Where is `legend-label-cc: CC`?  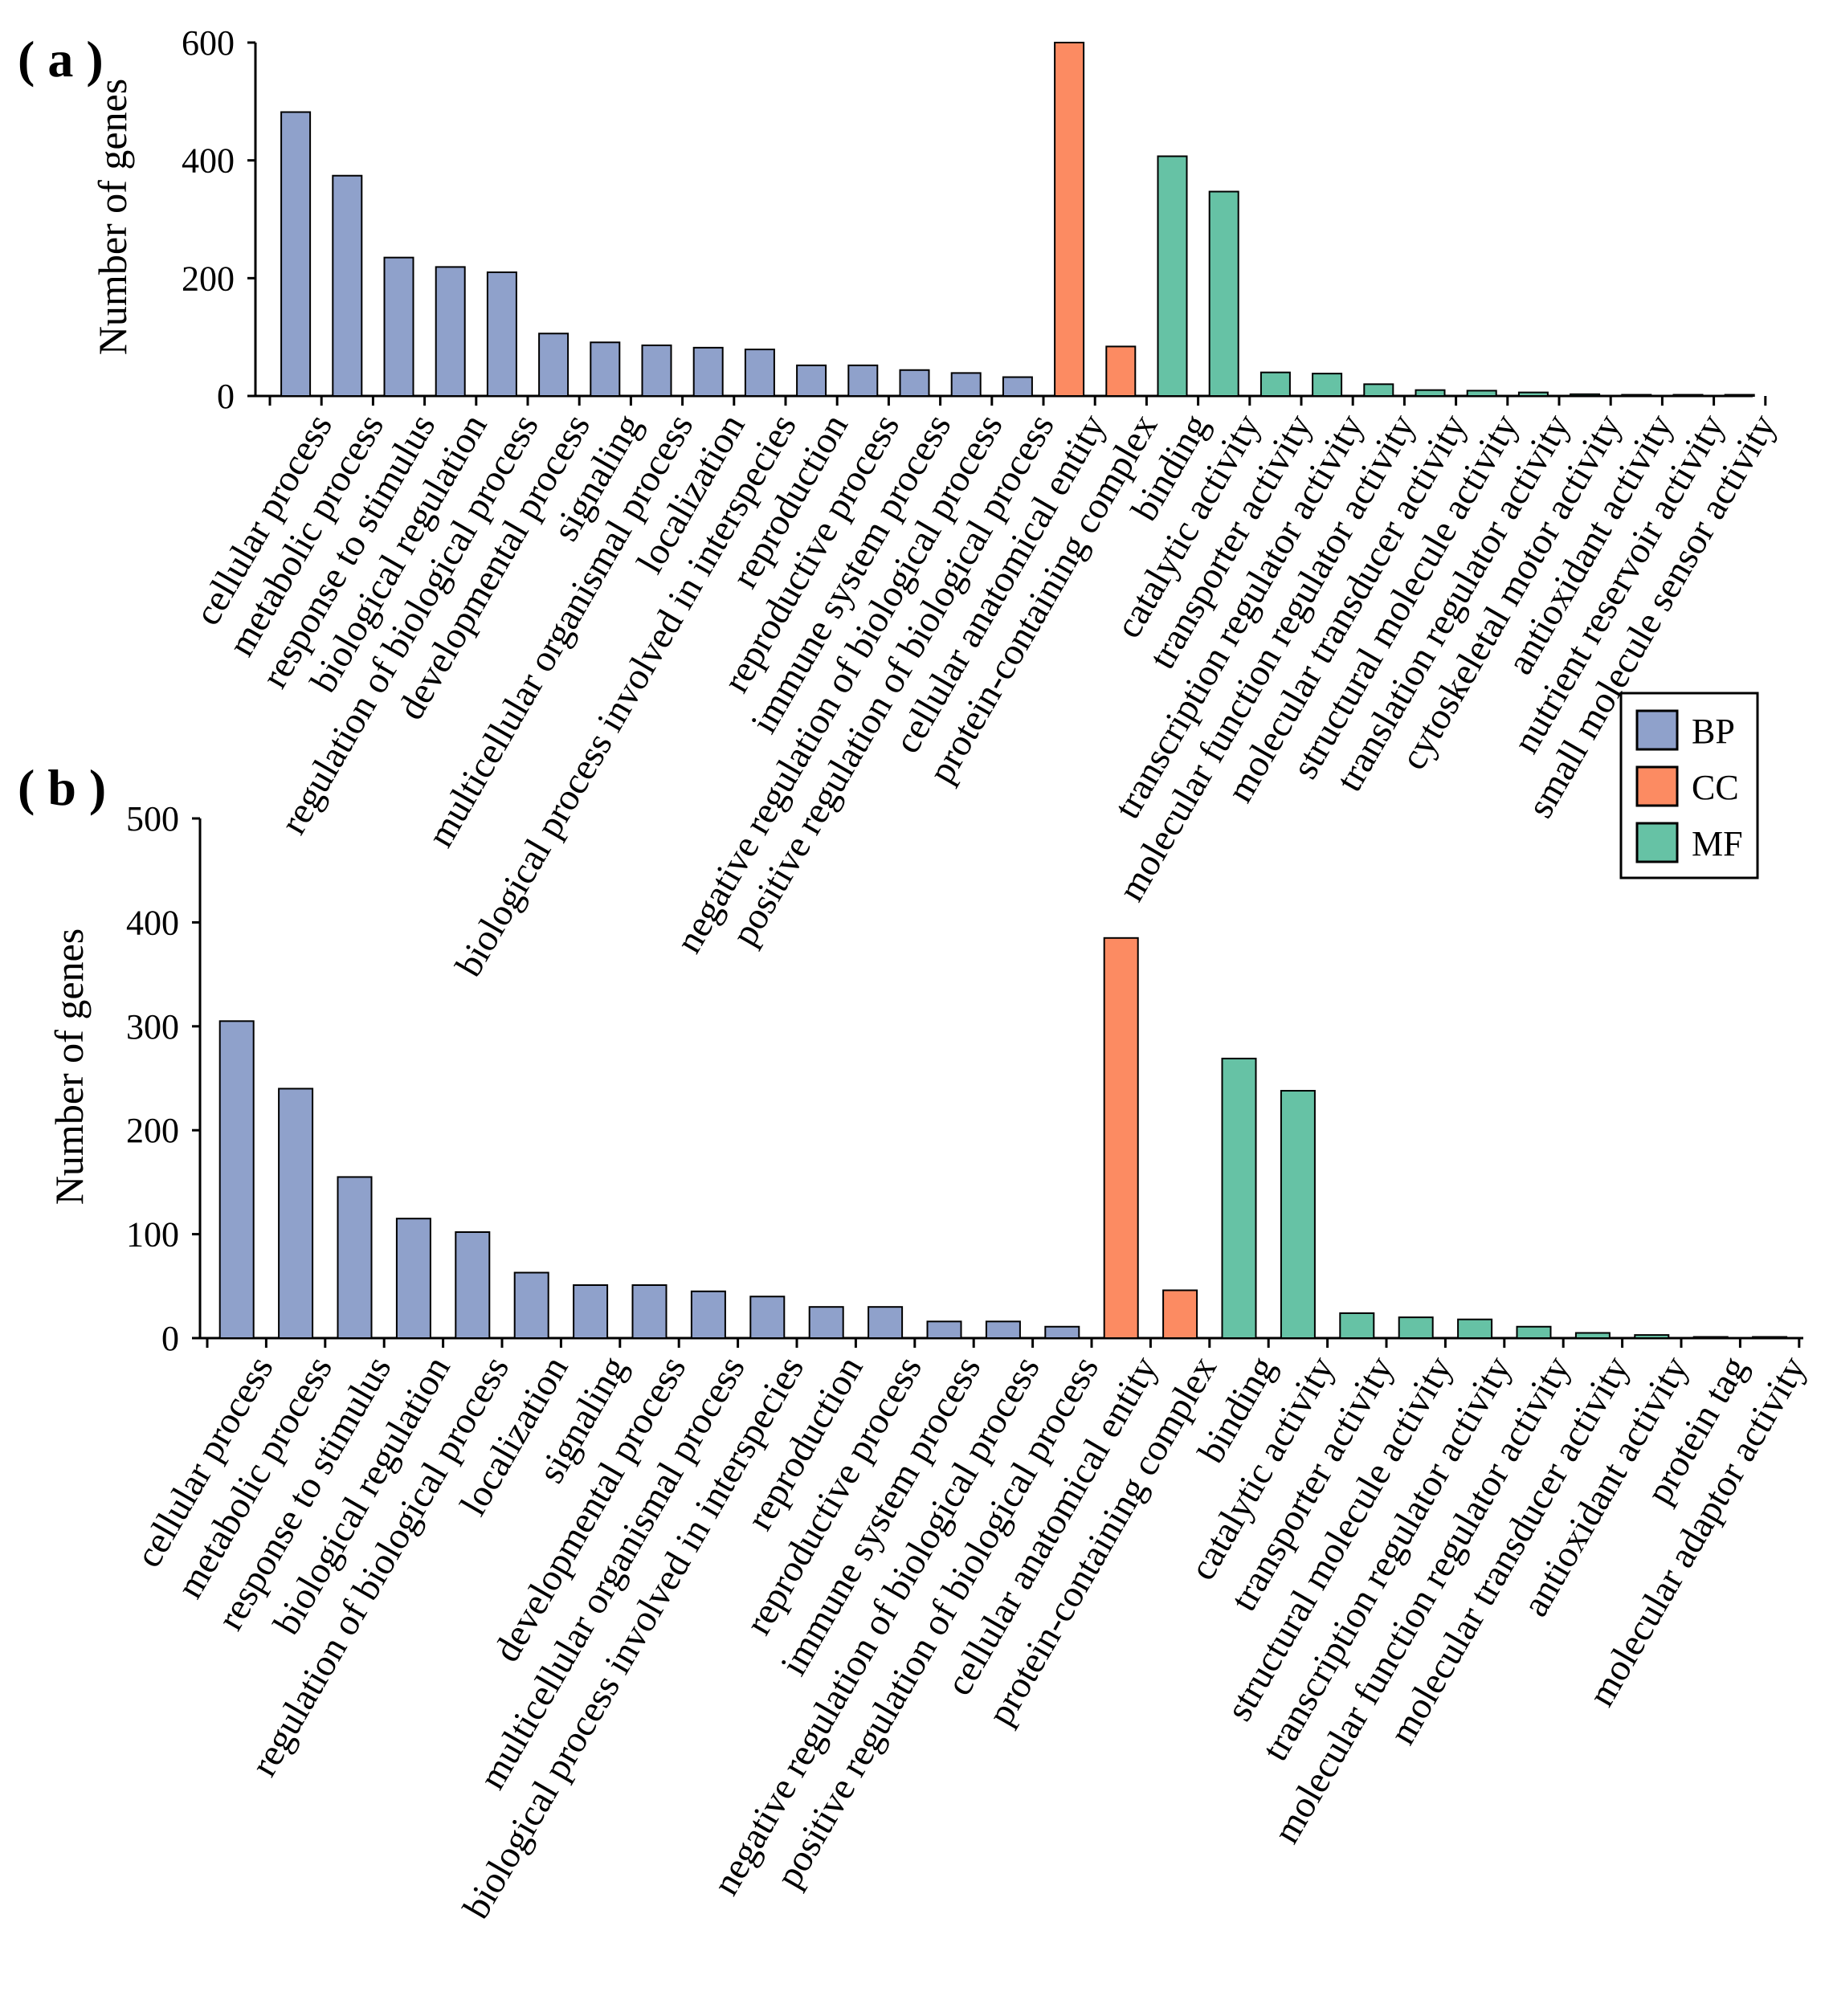 legend-label-cc: CC is located at coordinates (1716, 787).